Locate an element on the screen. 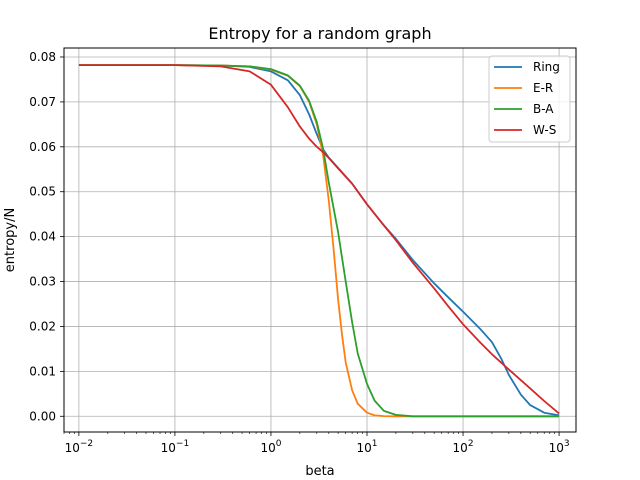 The width and height of the screenshot is (640, 480). y-tick-label: 0.07 is located at coordinates (42, 102).